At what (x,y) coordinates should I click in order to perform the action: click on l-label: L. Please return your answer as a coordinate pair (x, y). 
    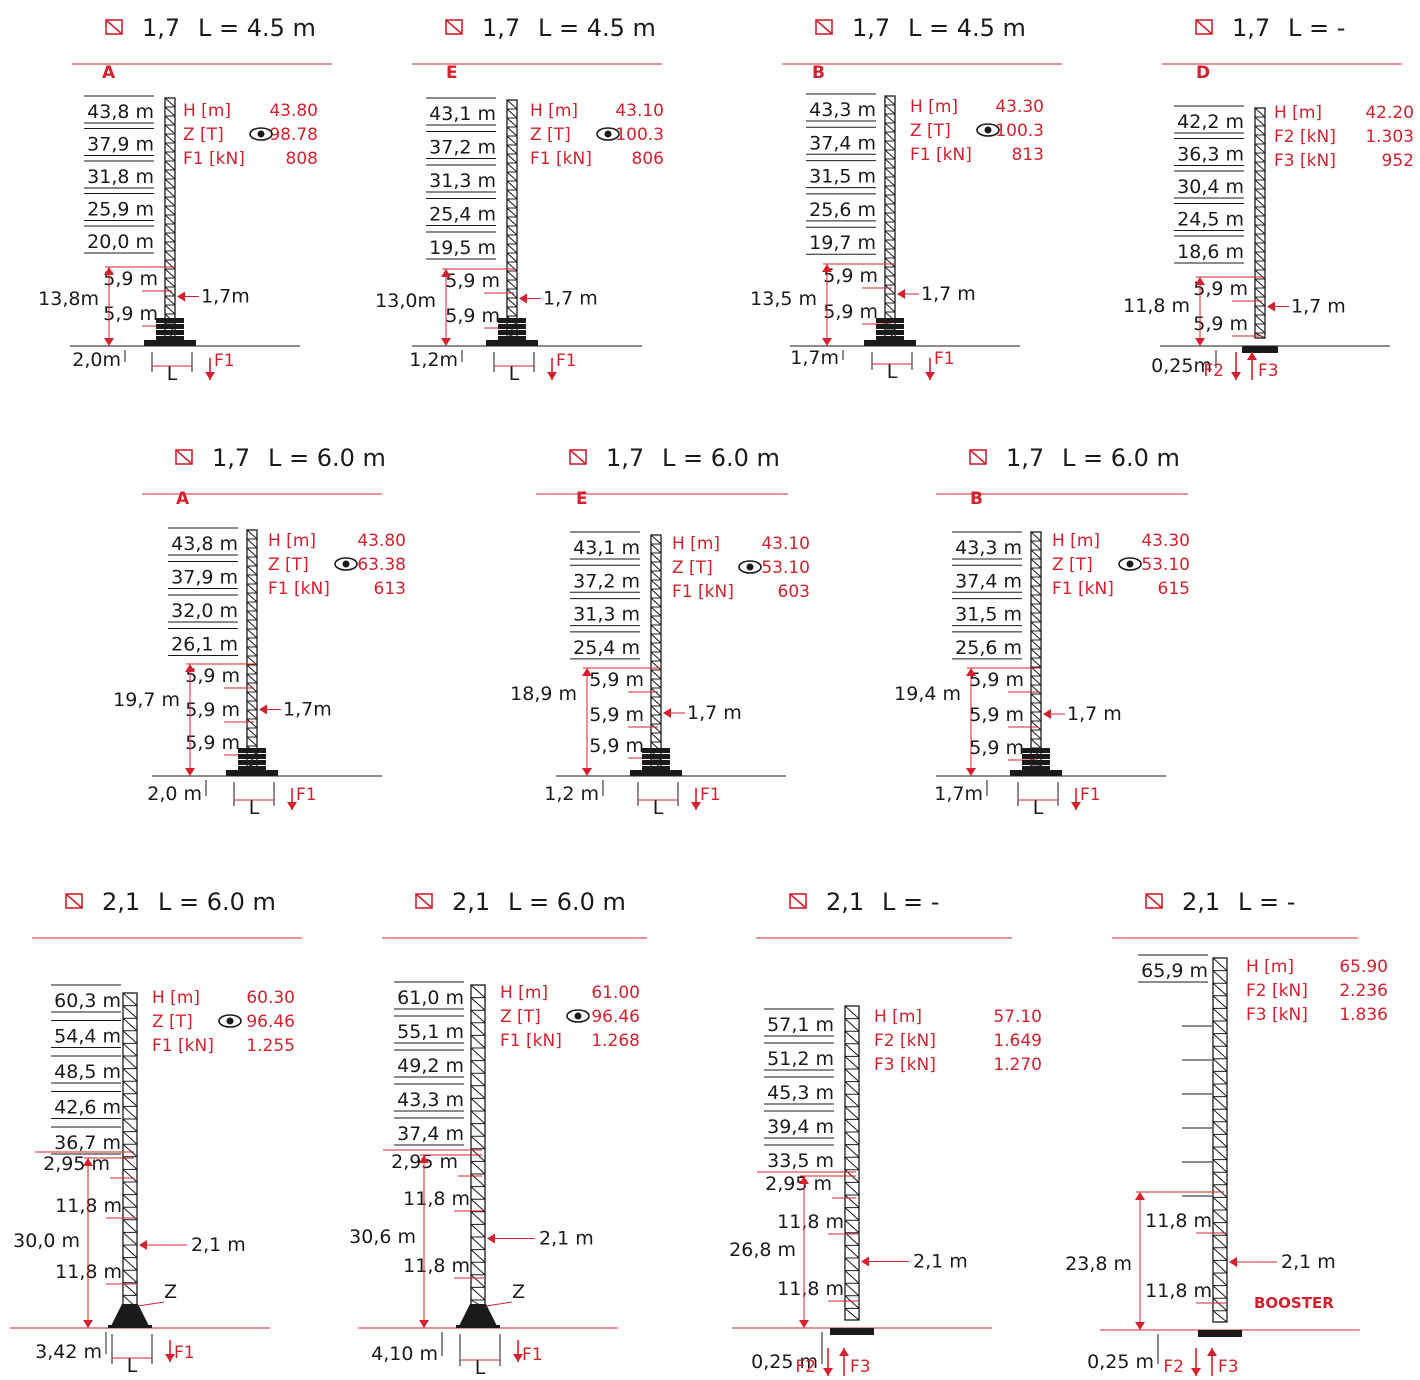
    Looking at the image, I should click on (514, 374).